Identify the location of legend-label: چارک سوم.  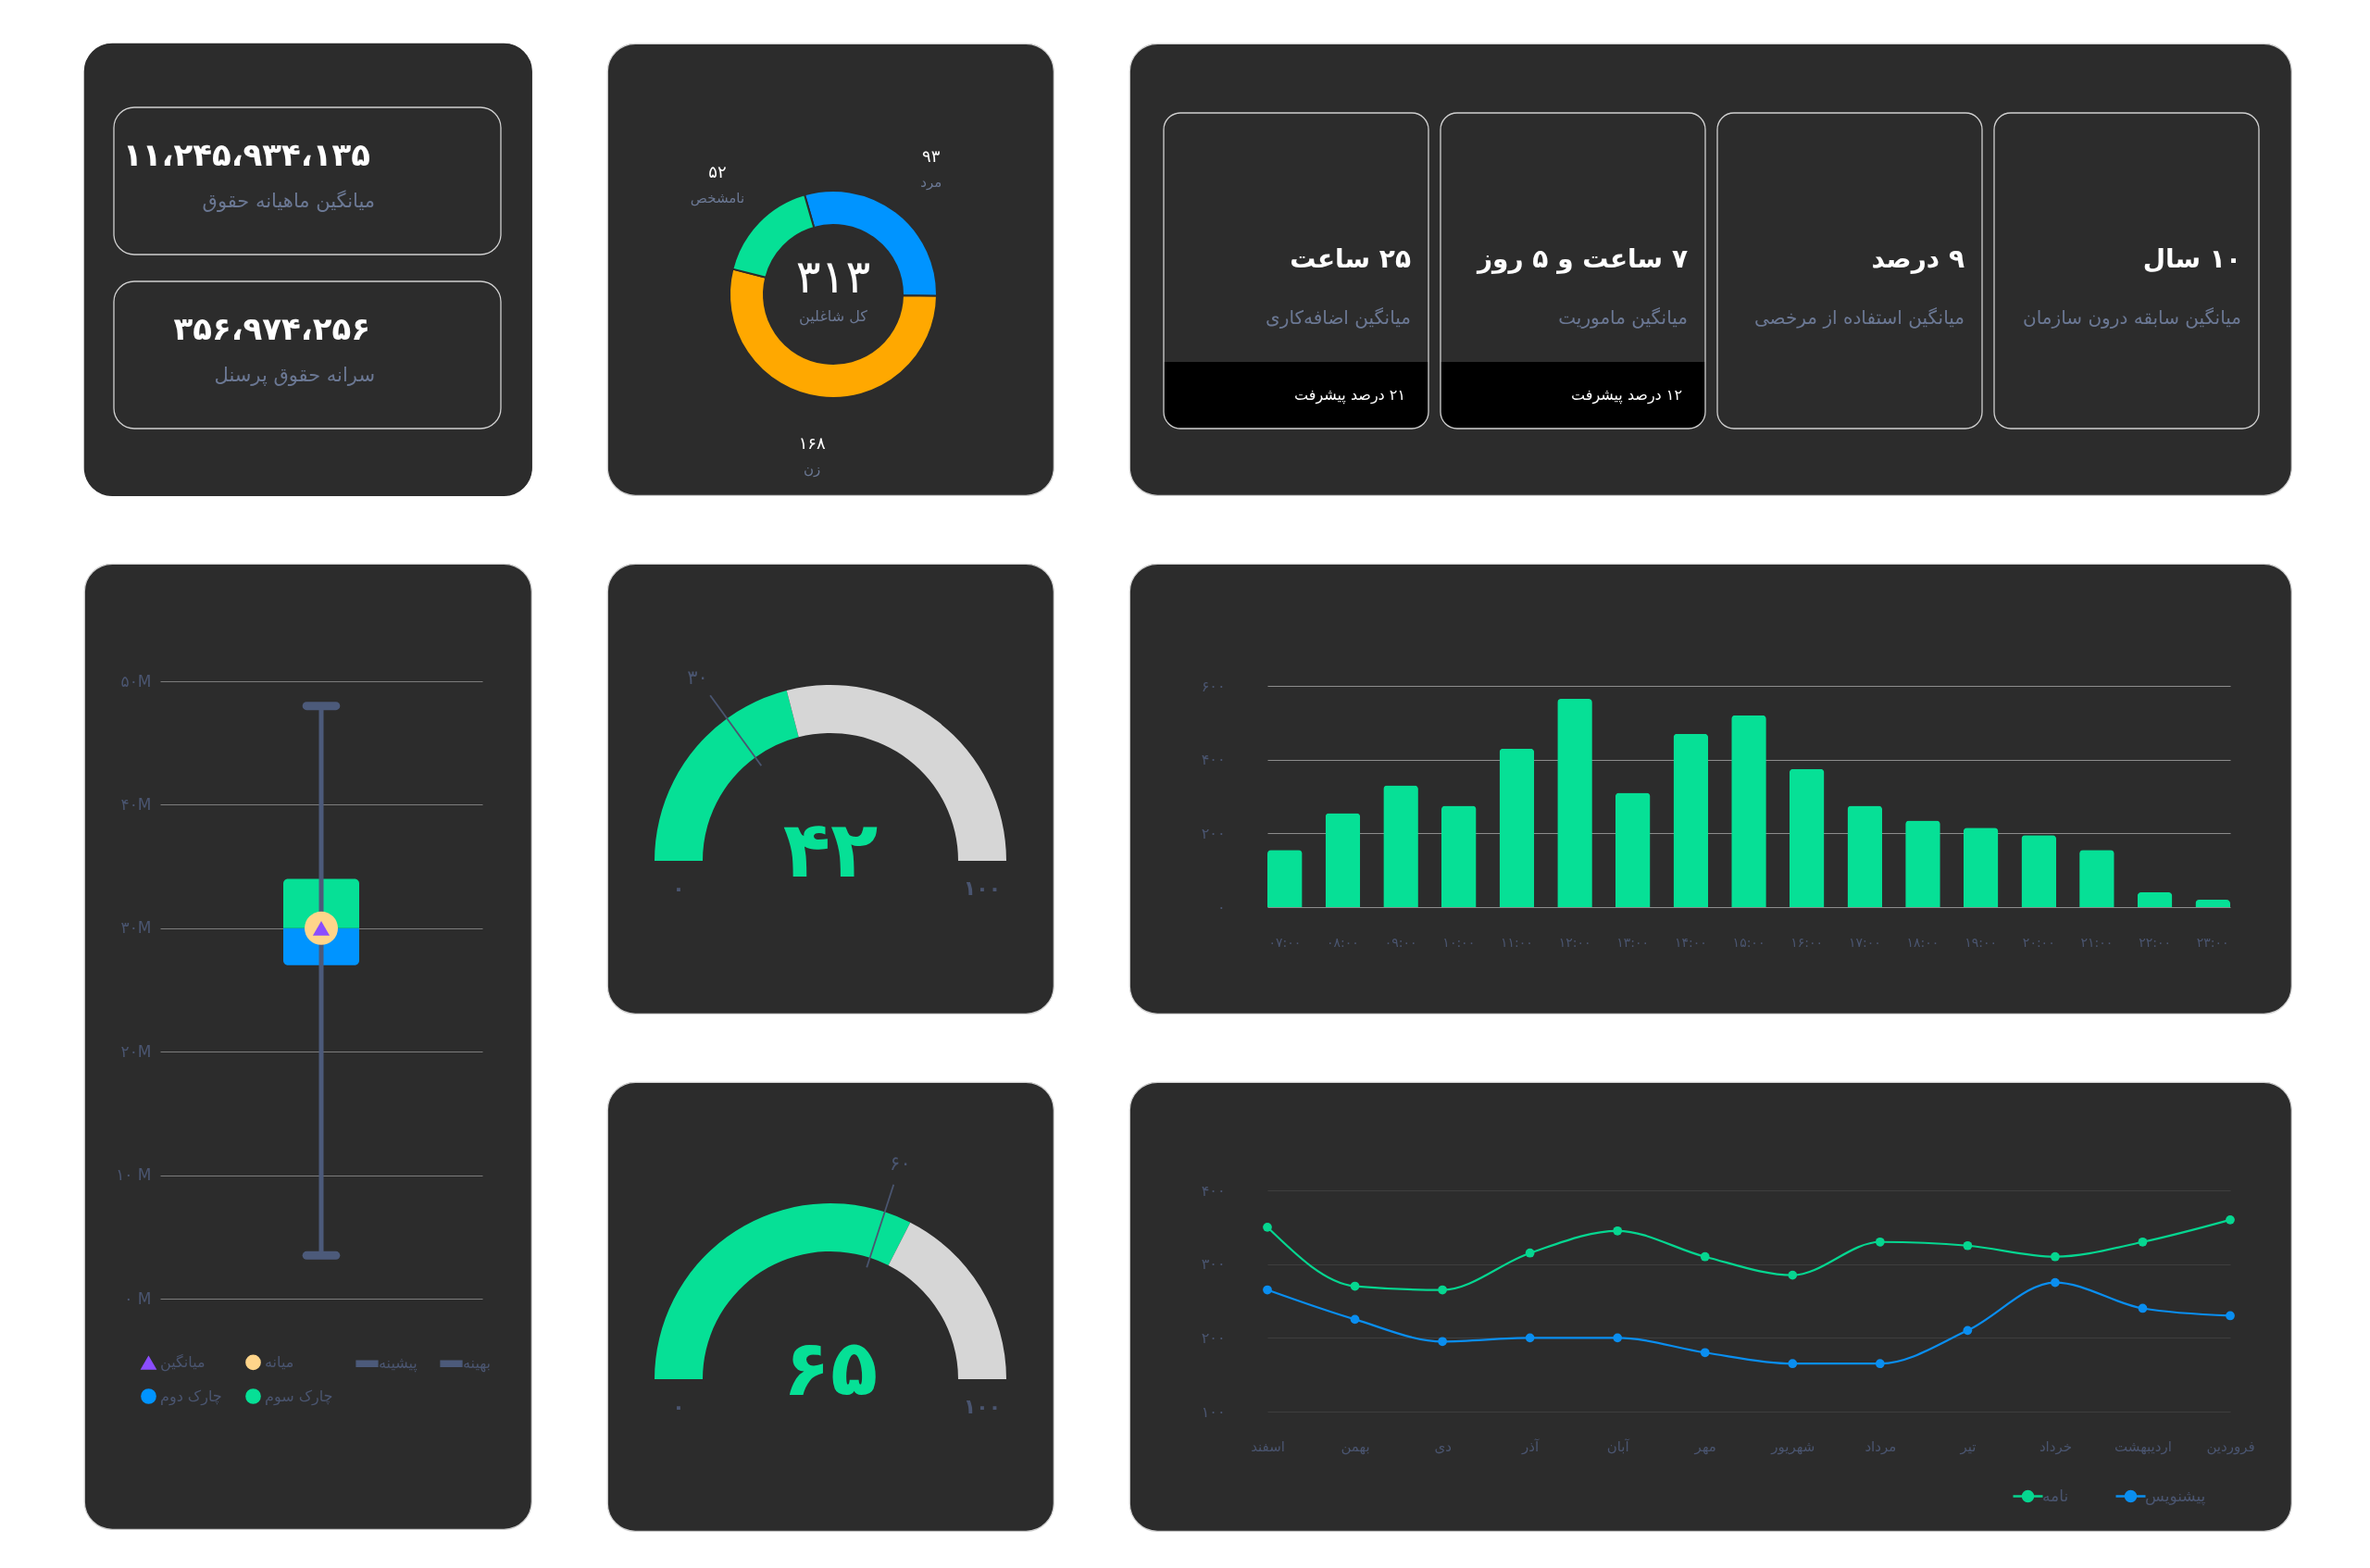
(299, 1396).